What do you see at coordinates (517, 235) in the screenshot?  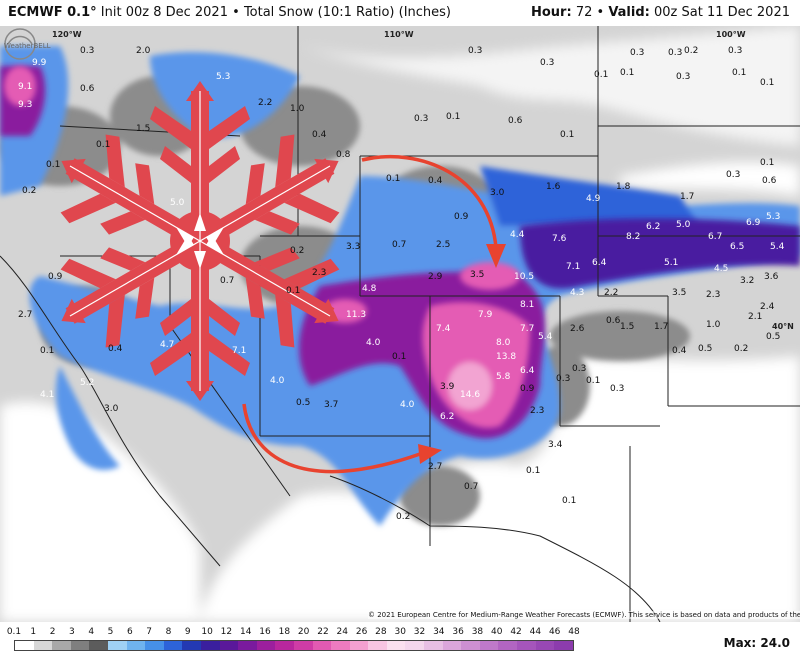 I see `snow-value-label: 4.4` at bounding box center [517, 235].